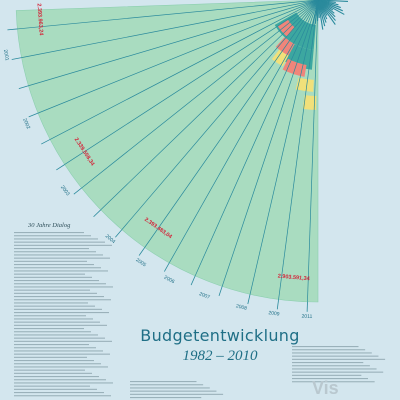  I want to click on year-label: 2011, so click(306, 317).